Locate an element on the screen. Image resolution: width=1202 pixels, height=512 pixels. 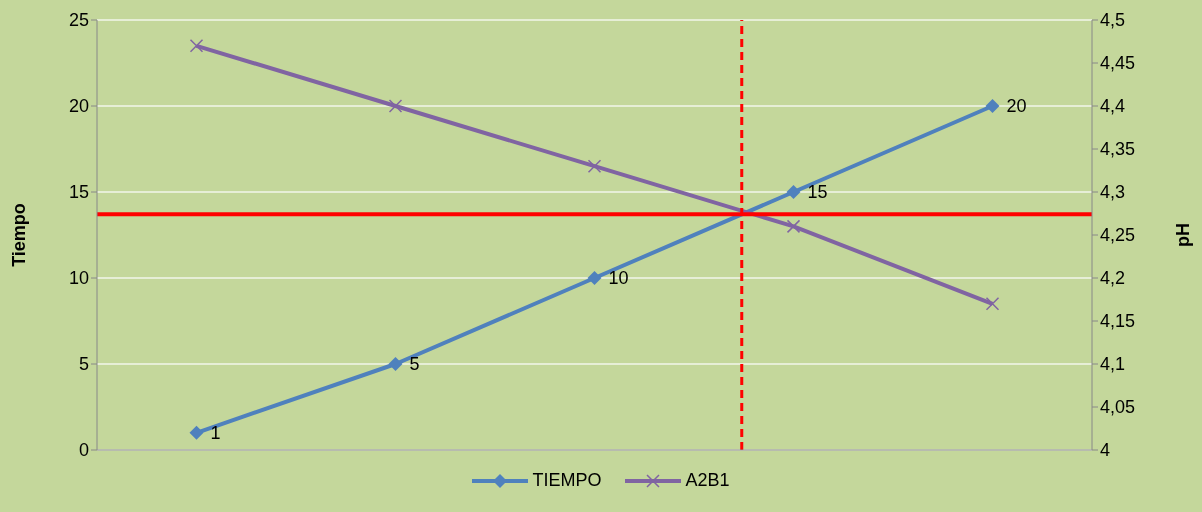
y2-tick-label: 4,4 is located at coordinates (1113, 106).